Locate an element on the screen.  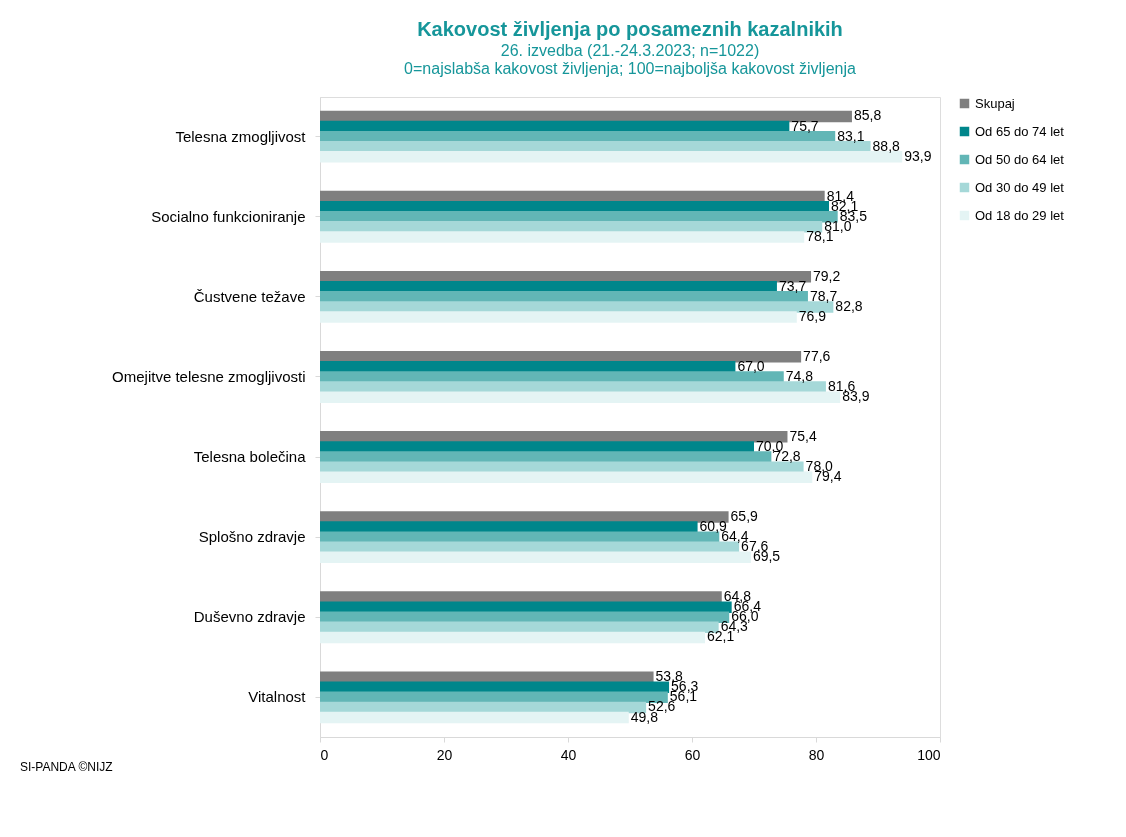
text: SI-PANDA ©NIJZ is located at coordinates (66, 767).